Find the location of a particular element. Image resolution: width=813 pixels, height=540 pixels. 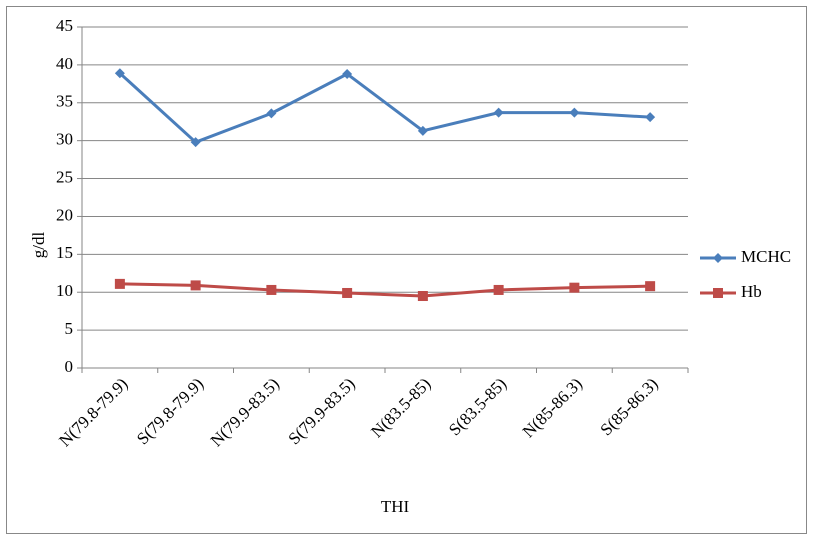

y-tick-label: 15 is located at coordinates (64, 252).